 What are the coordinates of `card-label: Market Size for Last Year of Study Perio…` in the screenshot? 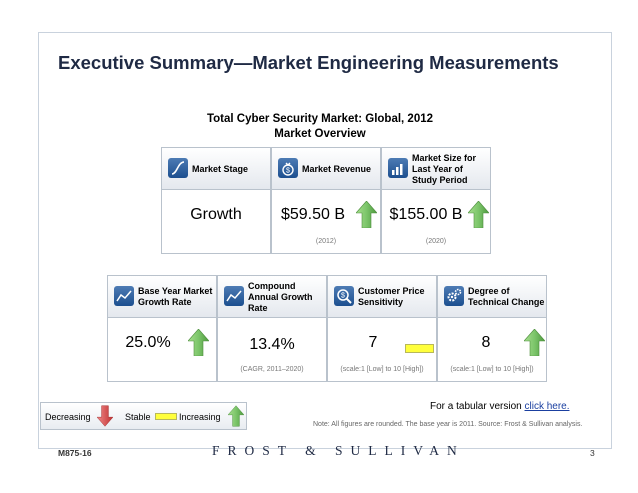 It's located at (444, 168).